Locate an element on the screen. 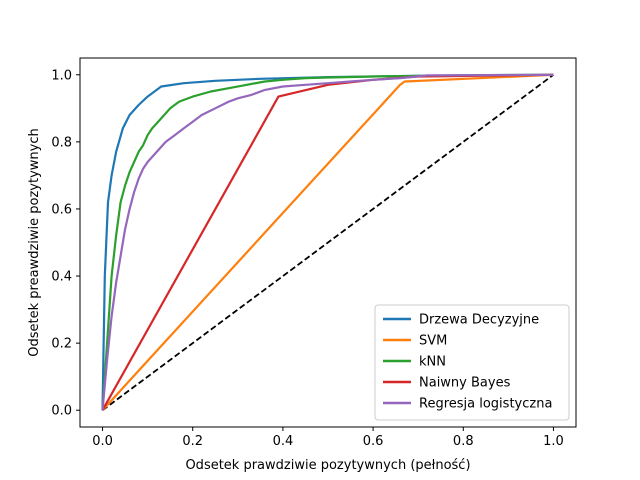 The image size is (640, 480). y-tick-label: 1.0 is located at coordinates (61, 75).